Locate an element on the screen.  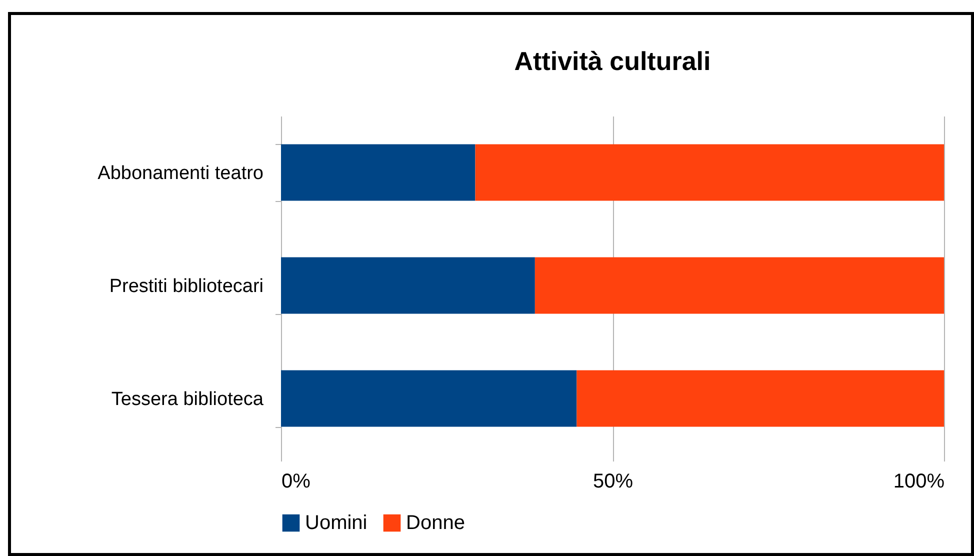
legend-label: Uomini is located at coordinates (336, 523).